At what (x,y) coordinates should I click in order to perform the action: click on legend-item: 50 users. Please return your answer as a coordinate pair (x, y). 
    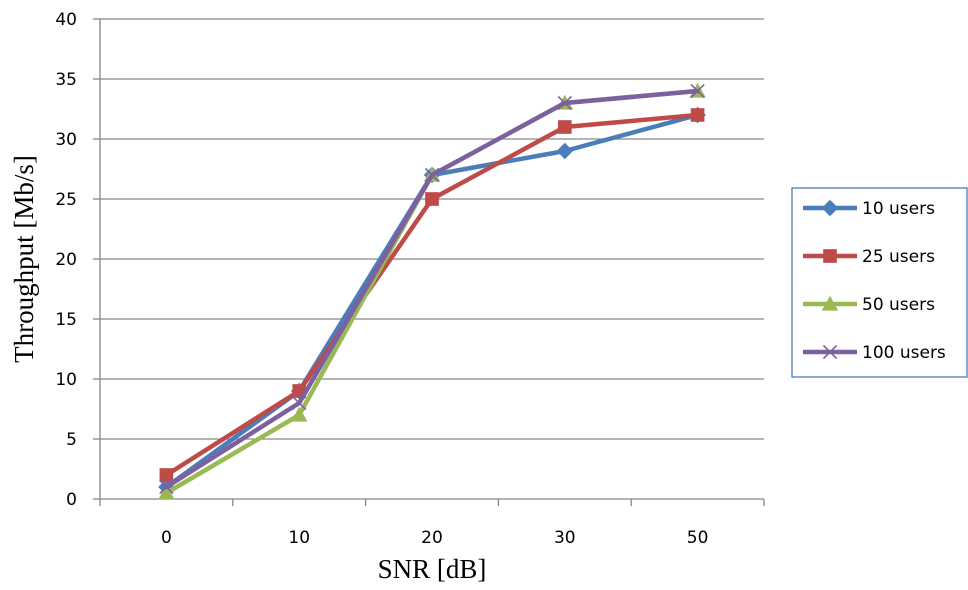
    Looking at the image, I should click on (869, 305).